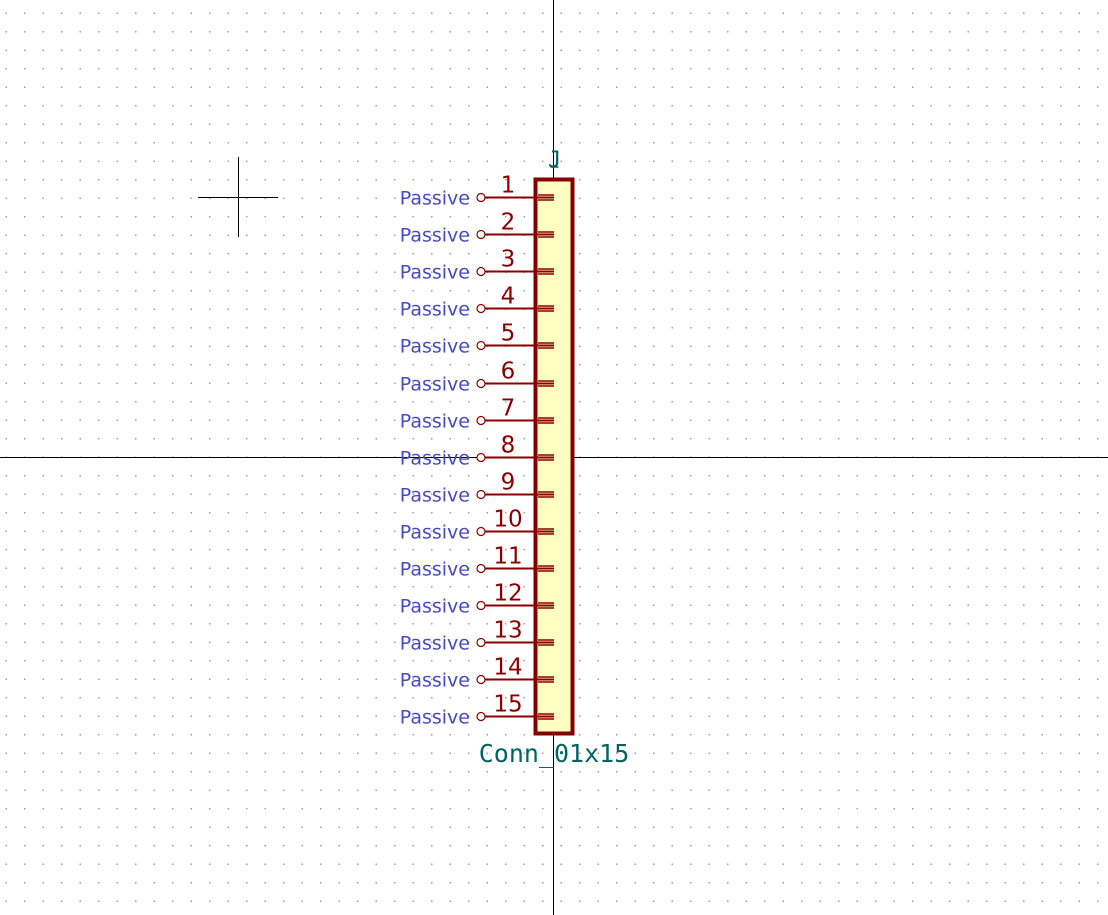 The height and width of the screenshot is (915, 1108). I want to click on pin-1: 1 Passive, so click(477, 191).